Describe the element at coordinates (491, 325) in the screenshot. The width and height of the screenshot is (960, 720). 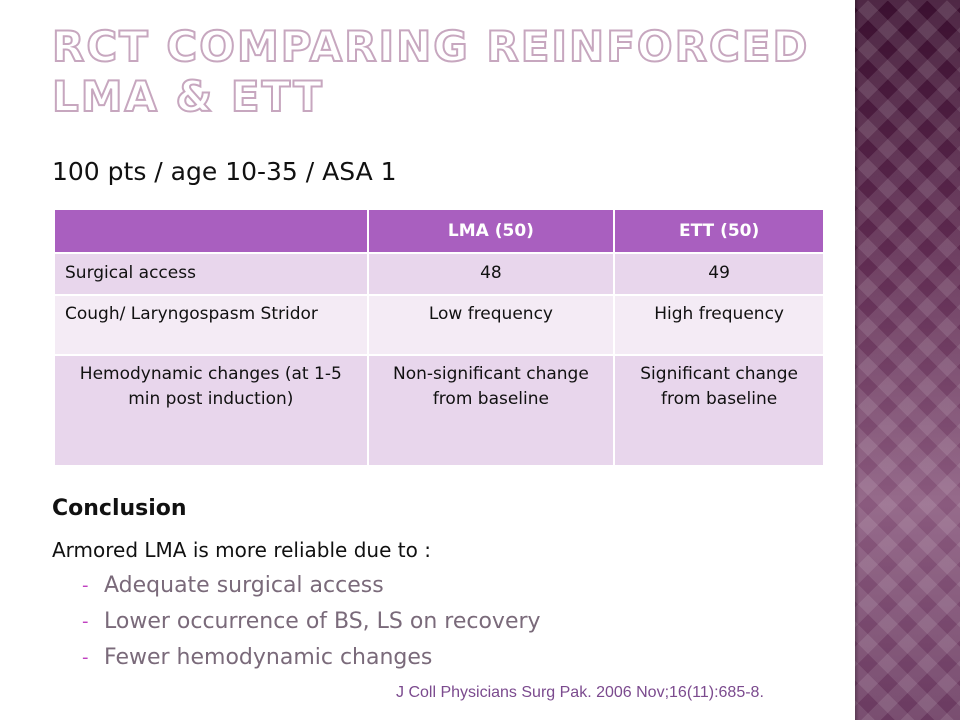
I see `lma-value: Low frequency` at that location.